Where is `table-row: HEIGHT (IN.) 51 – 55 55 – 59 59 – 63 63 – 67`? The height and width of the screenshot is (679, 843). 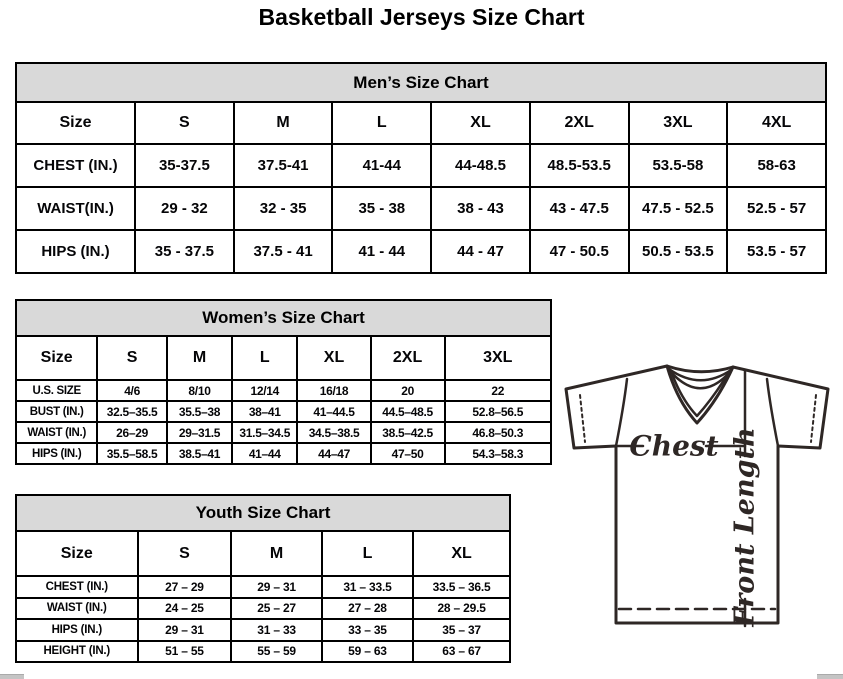 table-row: HEIGHT (IN.) 51 – 55 55 – 59 59 – 63 63 – 67 is located at coordinates (263, 651).